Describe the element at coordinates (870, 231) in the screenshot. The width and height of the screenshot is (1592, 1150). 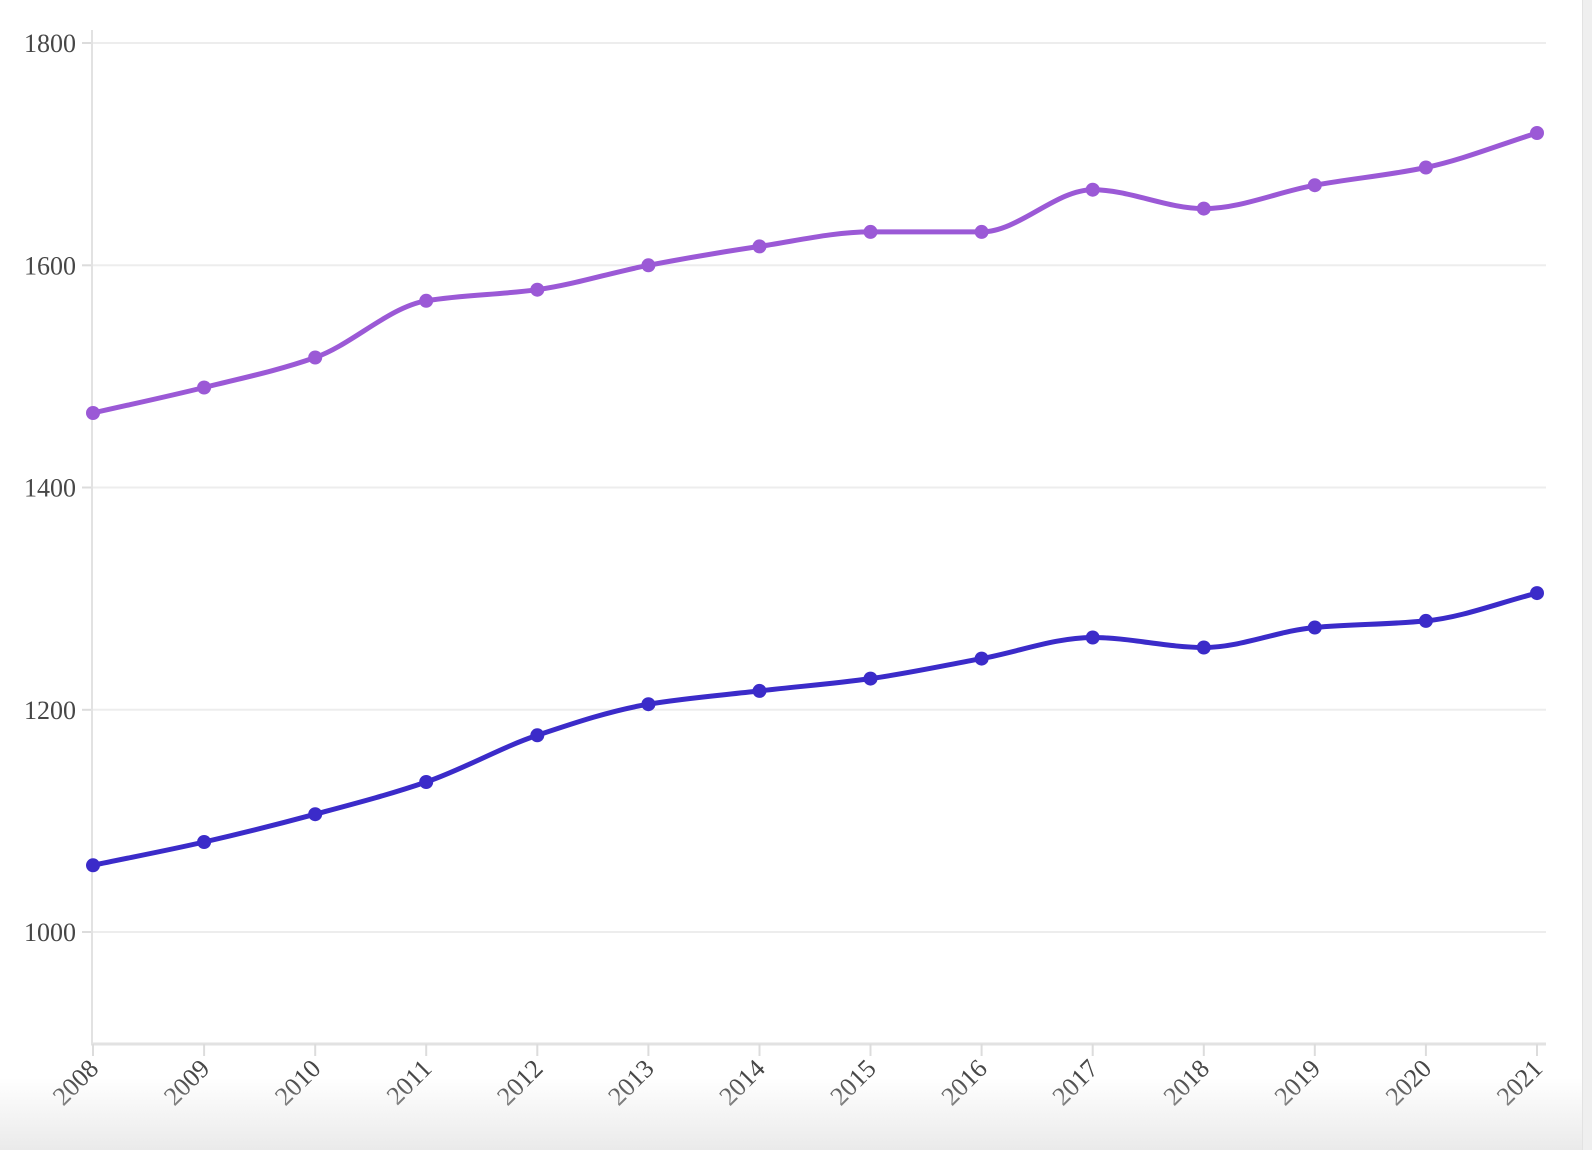
I see `data-point-upper-2015` at that location.